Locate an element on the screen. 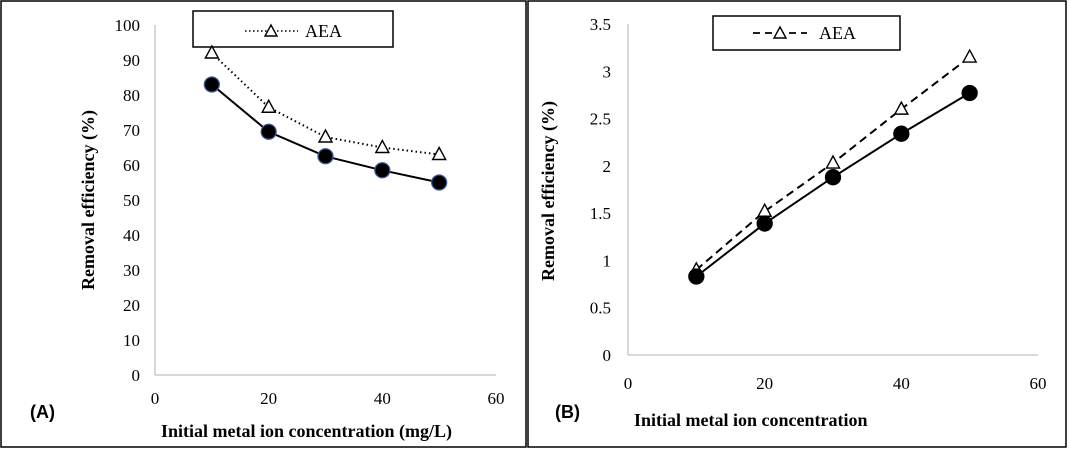 Image resolution: width=1069 pixels, height=449 pixels. panel-a-legend-box is located at coordinates (293, 29).